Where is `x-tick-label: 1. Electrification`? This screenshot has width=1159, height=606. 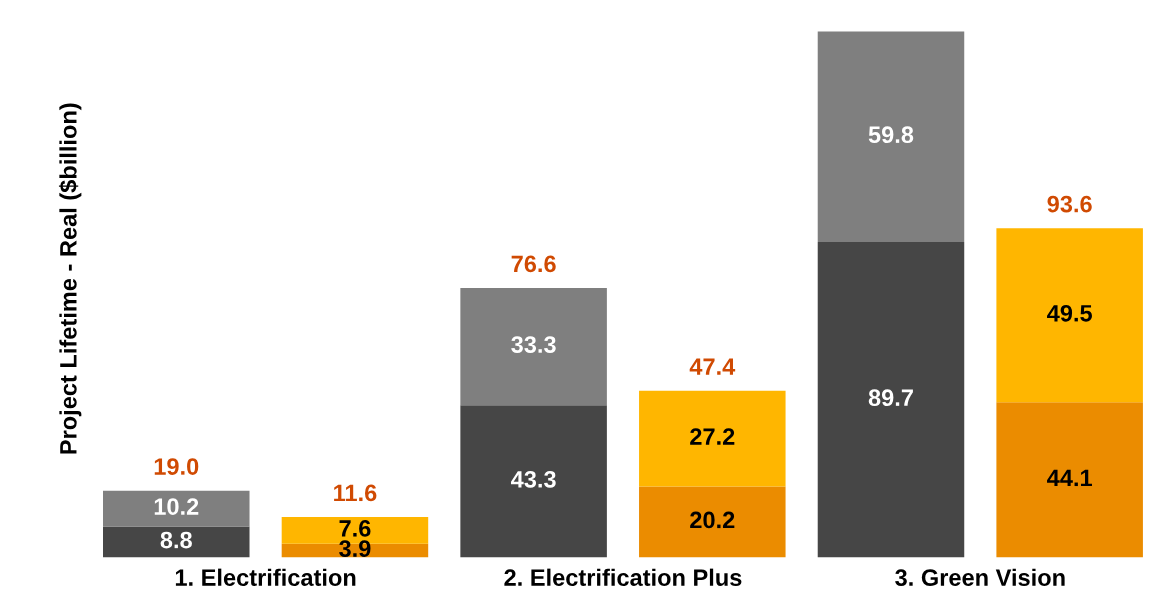
x-tick-label: 1. Electrification is located at coordinates (265, 577).